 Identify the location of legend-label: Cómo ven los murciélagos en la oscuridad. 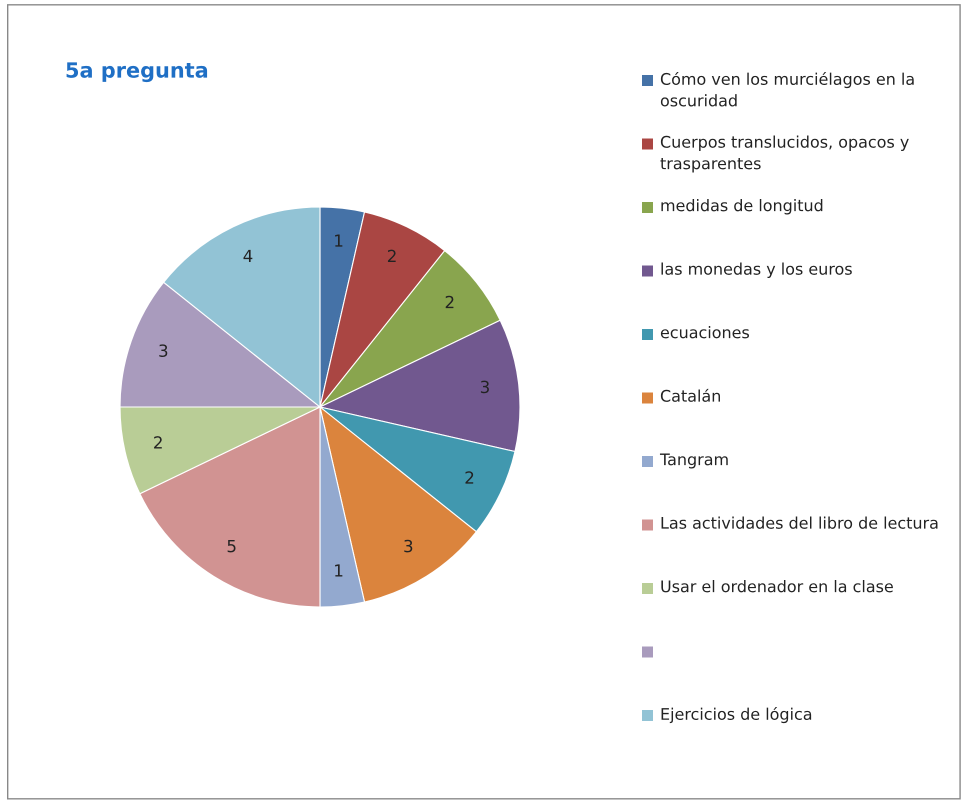
(787, 89).